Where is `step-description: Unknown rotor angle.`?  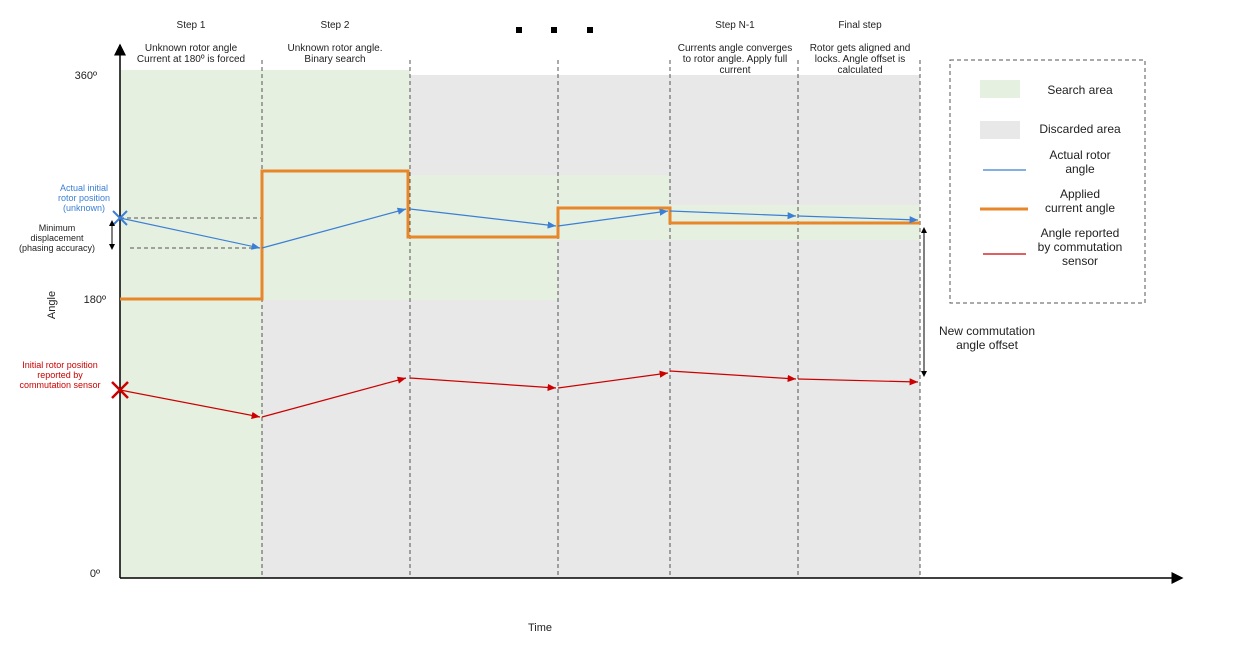
step-description: Unknown rotor angle. is located at coordinates (334, 48).